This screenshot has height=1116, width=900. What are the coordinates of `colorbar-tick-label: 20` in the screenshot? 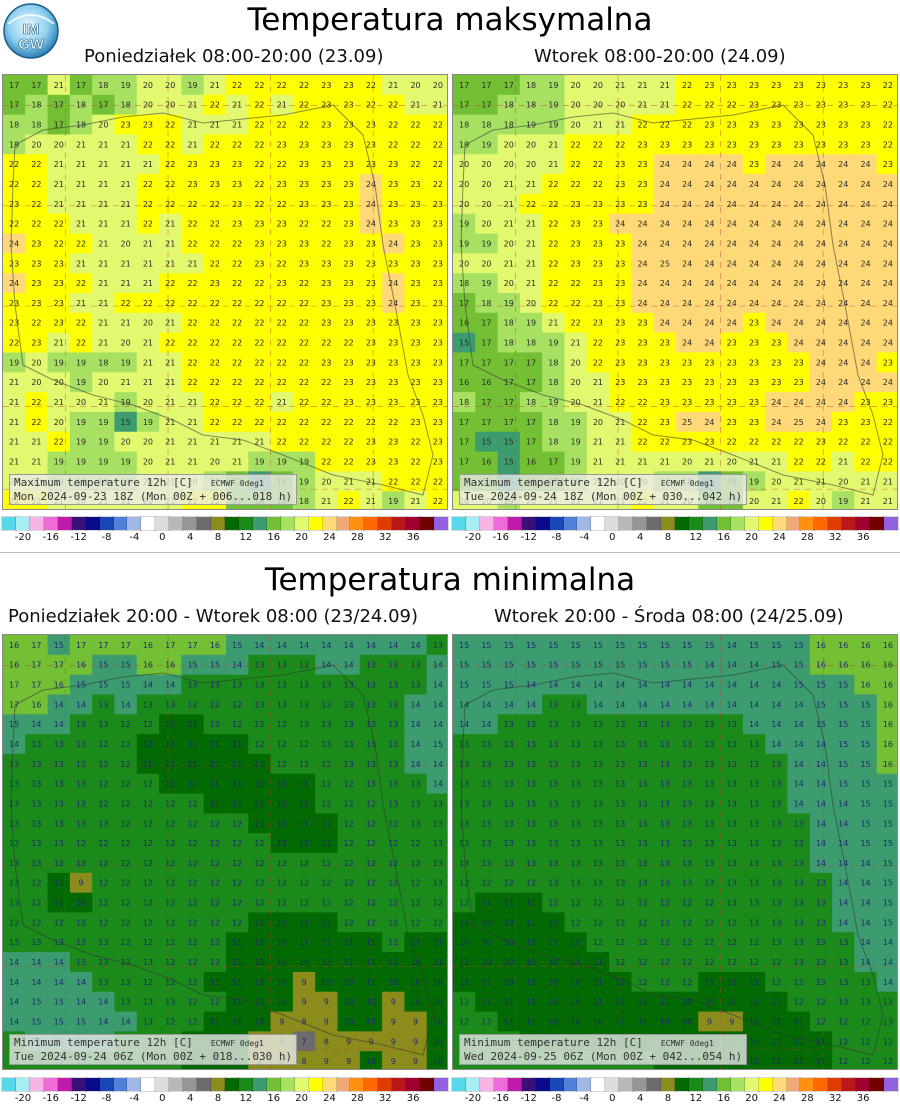 It's located at (752, 1098).